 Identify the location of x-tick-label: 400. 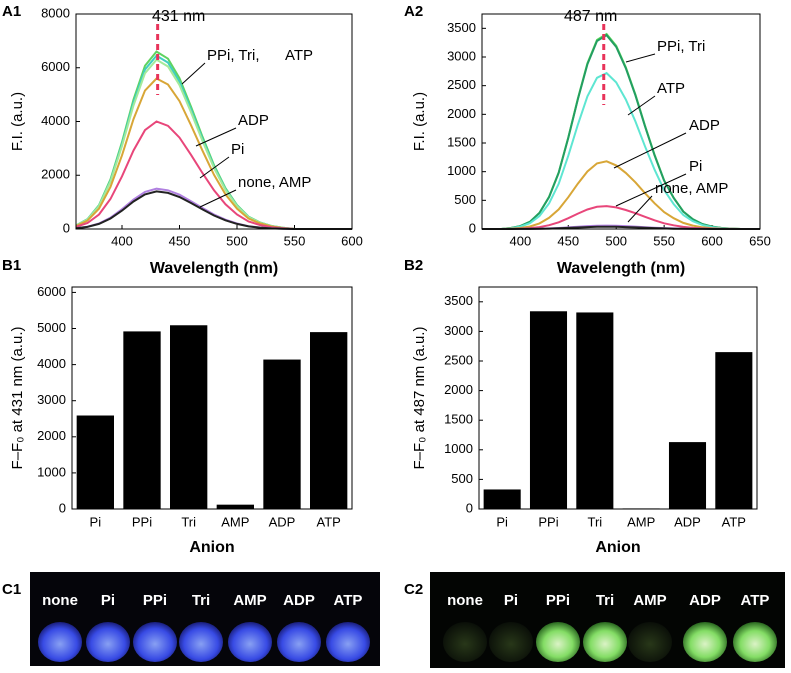
(520, 240).